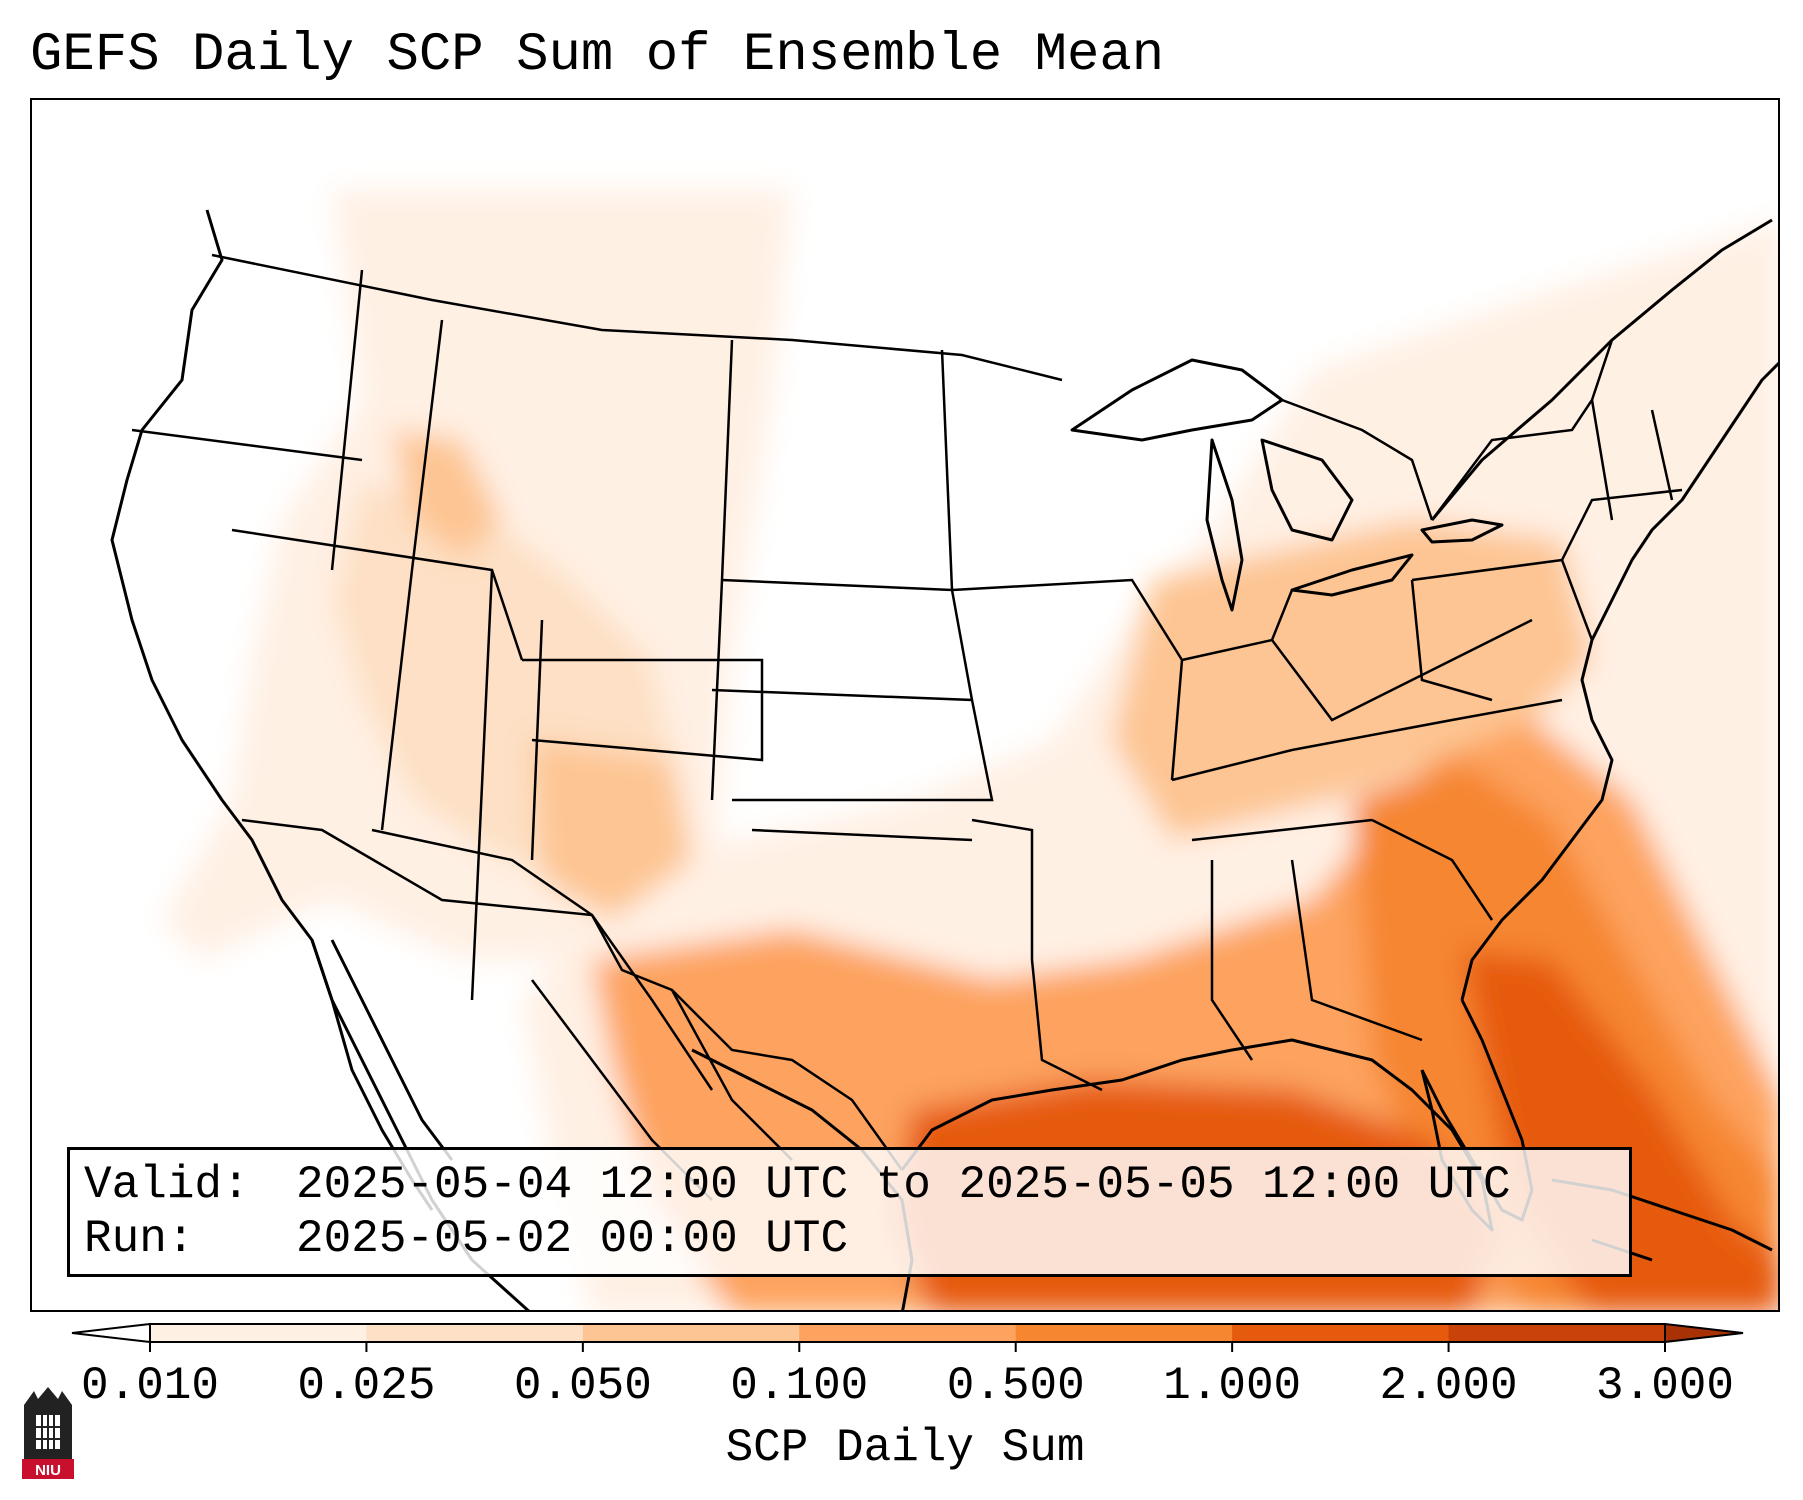 Image resolution: width=1803 pixels, height=1500 pixels. Describe the element at coordinates (856, 1239) in the screenshot. I see `run-row: Run: 2025-05-02 00:00 UTC` at that location.